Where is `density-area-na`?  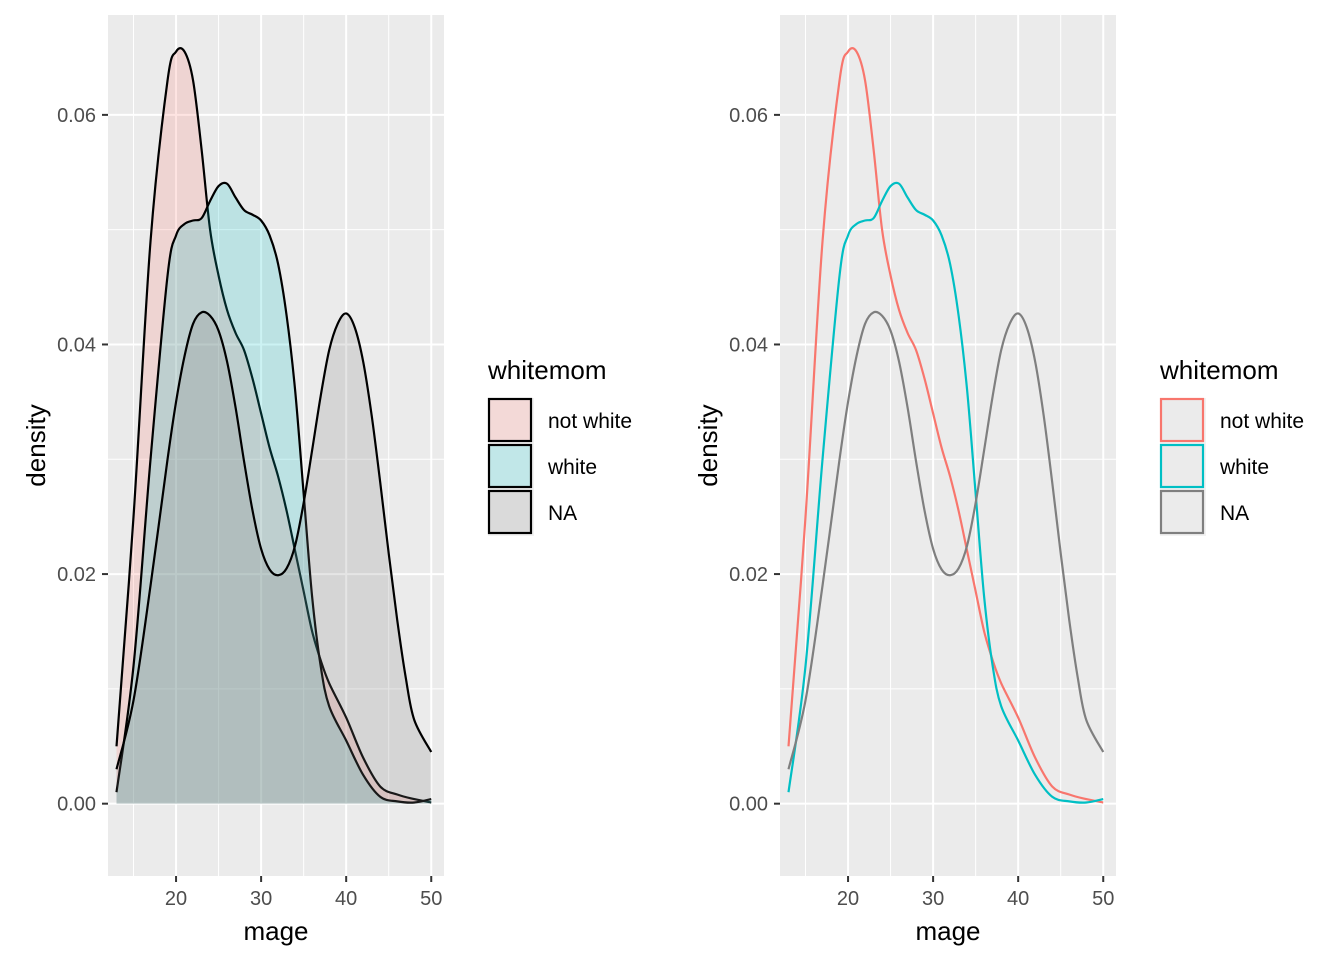
density-area-na is located at coordinates (274, 557).